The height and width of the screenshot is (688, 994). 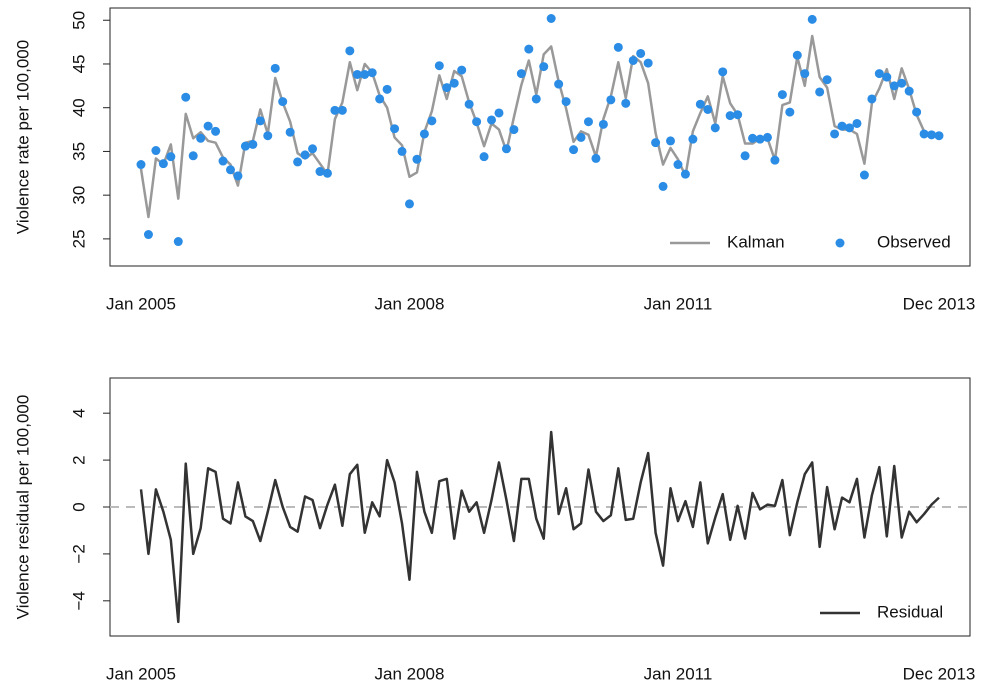 I want to click on y-tick-label: 30, so click(x=78, y=195).